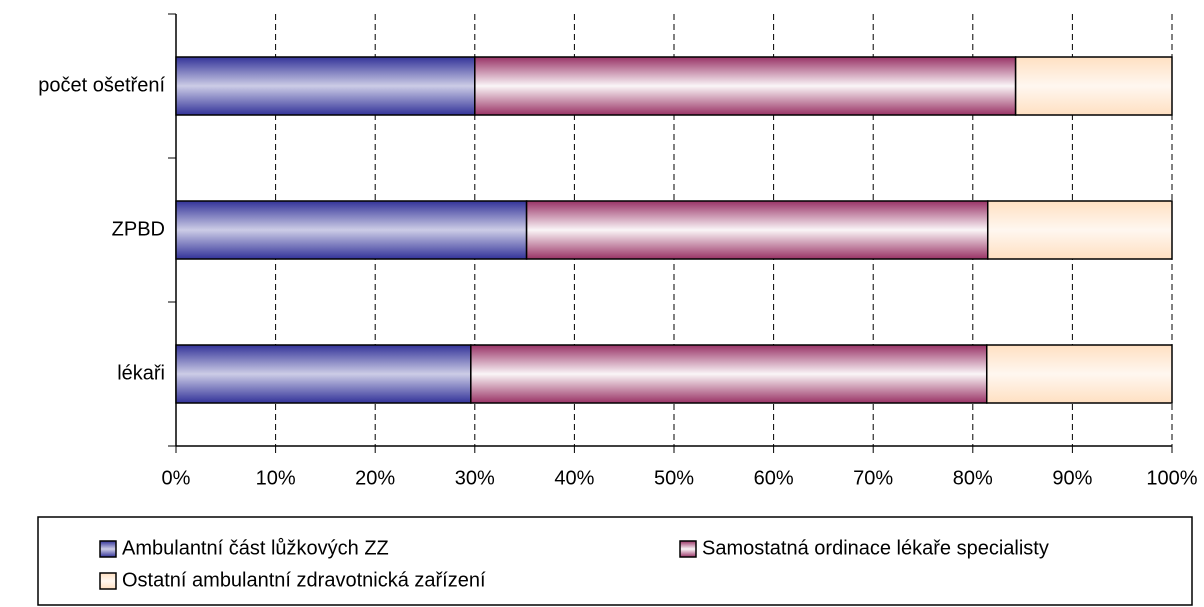 The image size is (1204, 607). I want to click on x-tick-label: 30%, so click(475, 478).